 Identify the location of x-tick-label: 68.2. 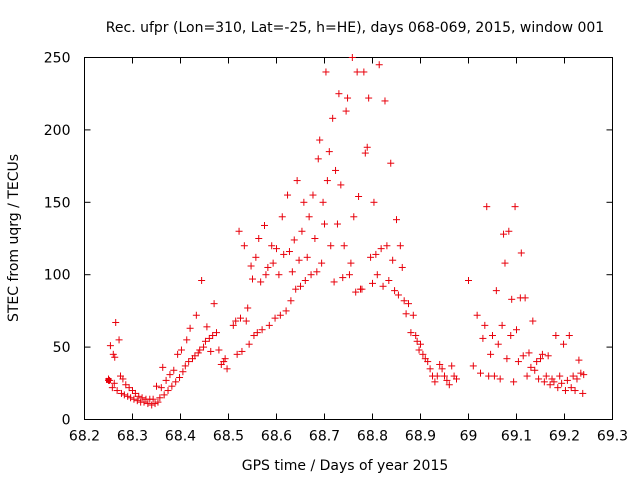
(84, 437).